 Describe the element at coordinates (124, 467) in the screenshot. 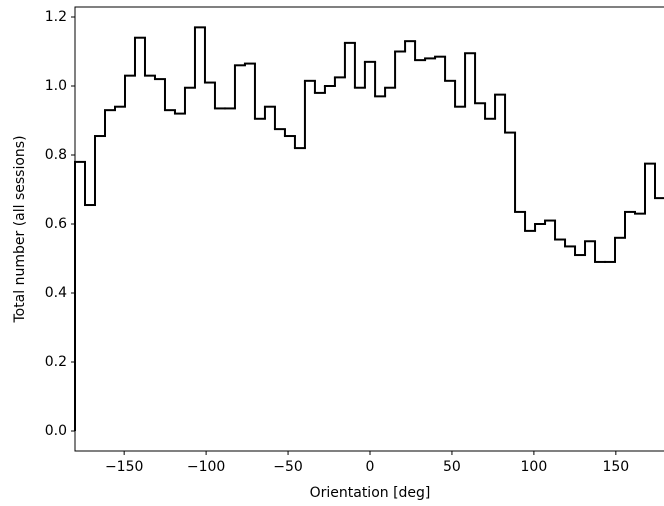

I see `x-tick-label: −150` at that location.